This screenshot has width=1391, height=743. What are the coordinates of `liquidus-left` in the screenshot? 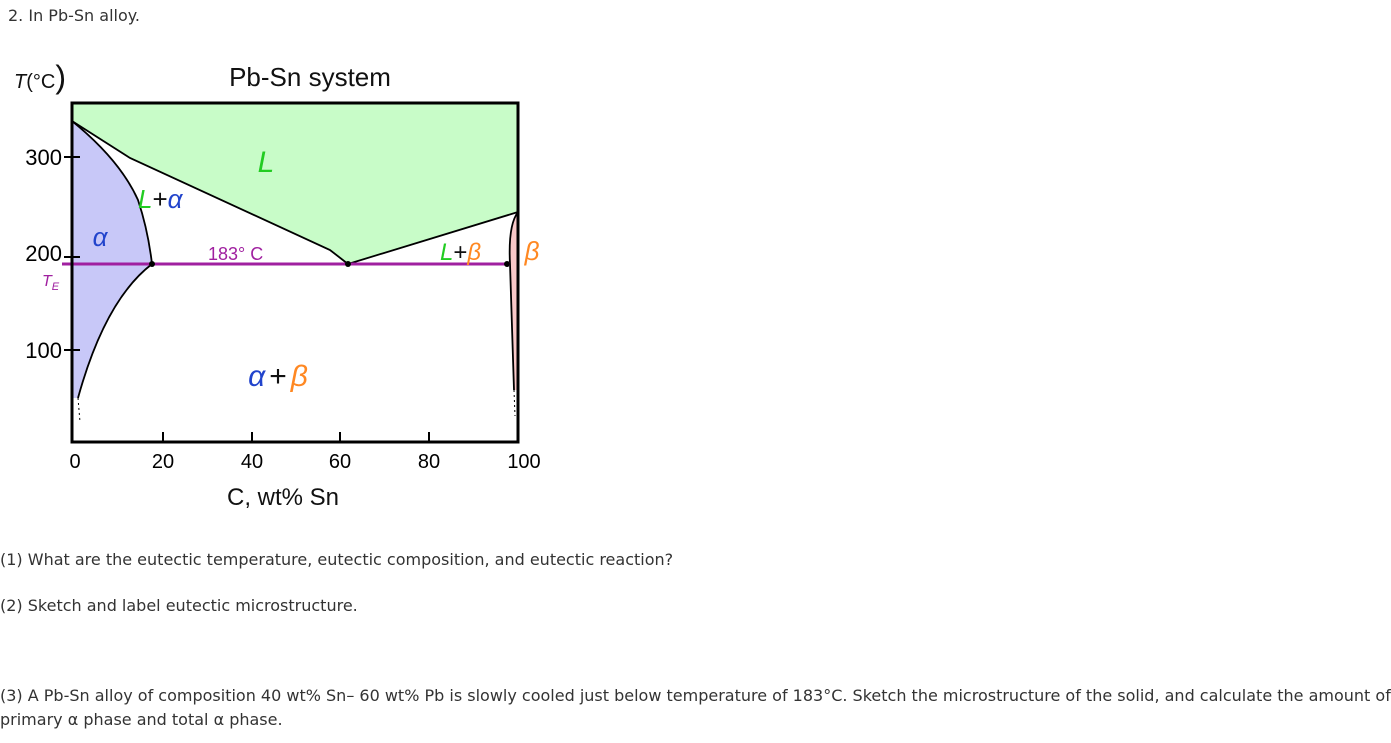 It's located at (210, 192).